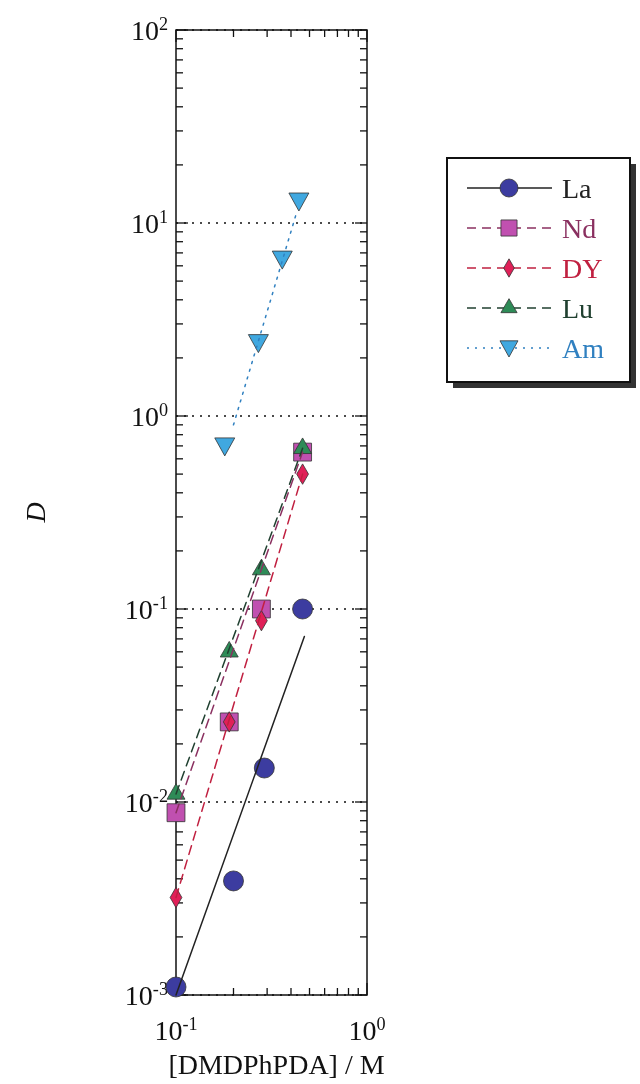 The width and height of the screenshot is (640, 1084). What do you see at coordinates (583, 348) in the screenshot?
I see `legend-label: Am` at bounding box center [583, 348].